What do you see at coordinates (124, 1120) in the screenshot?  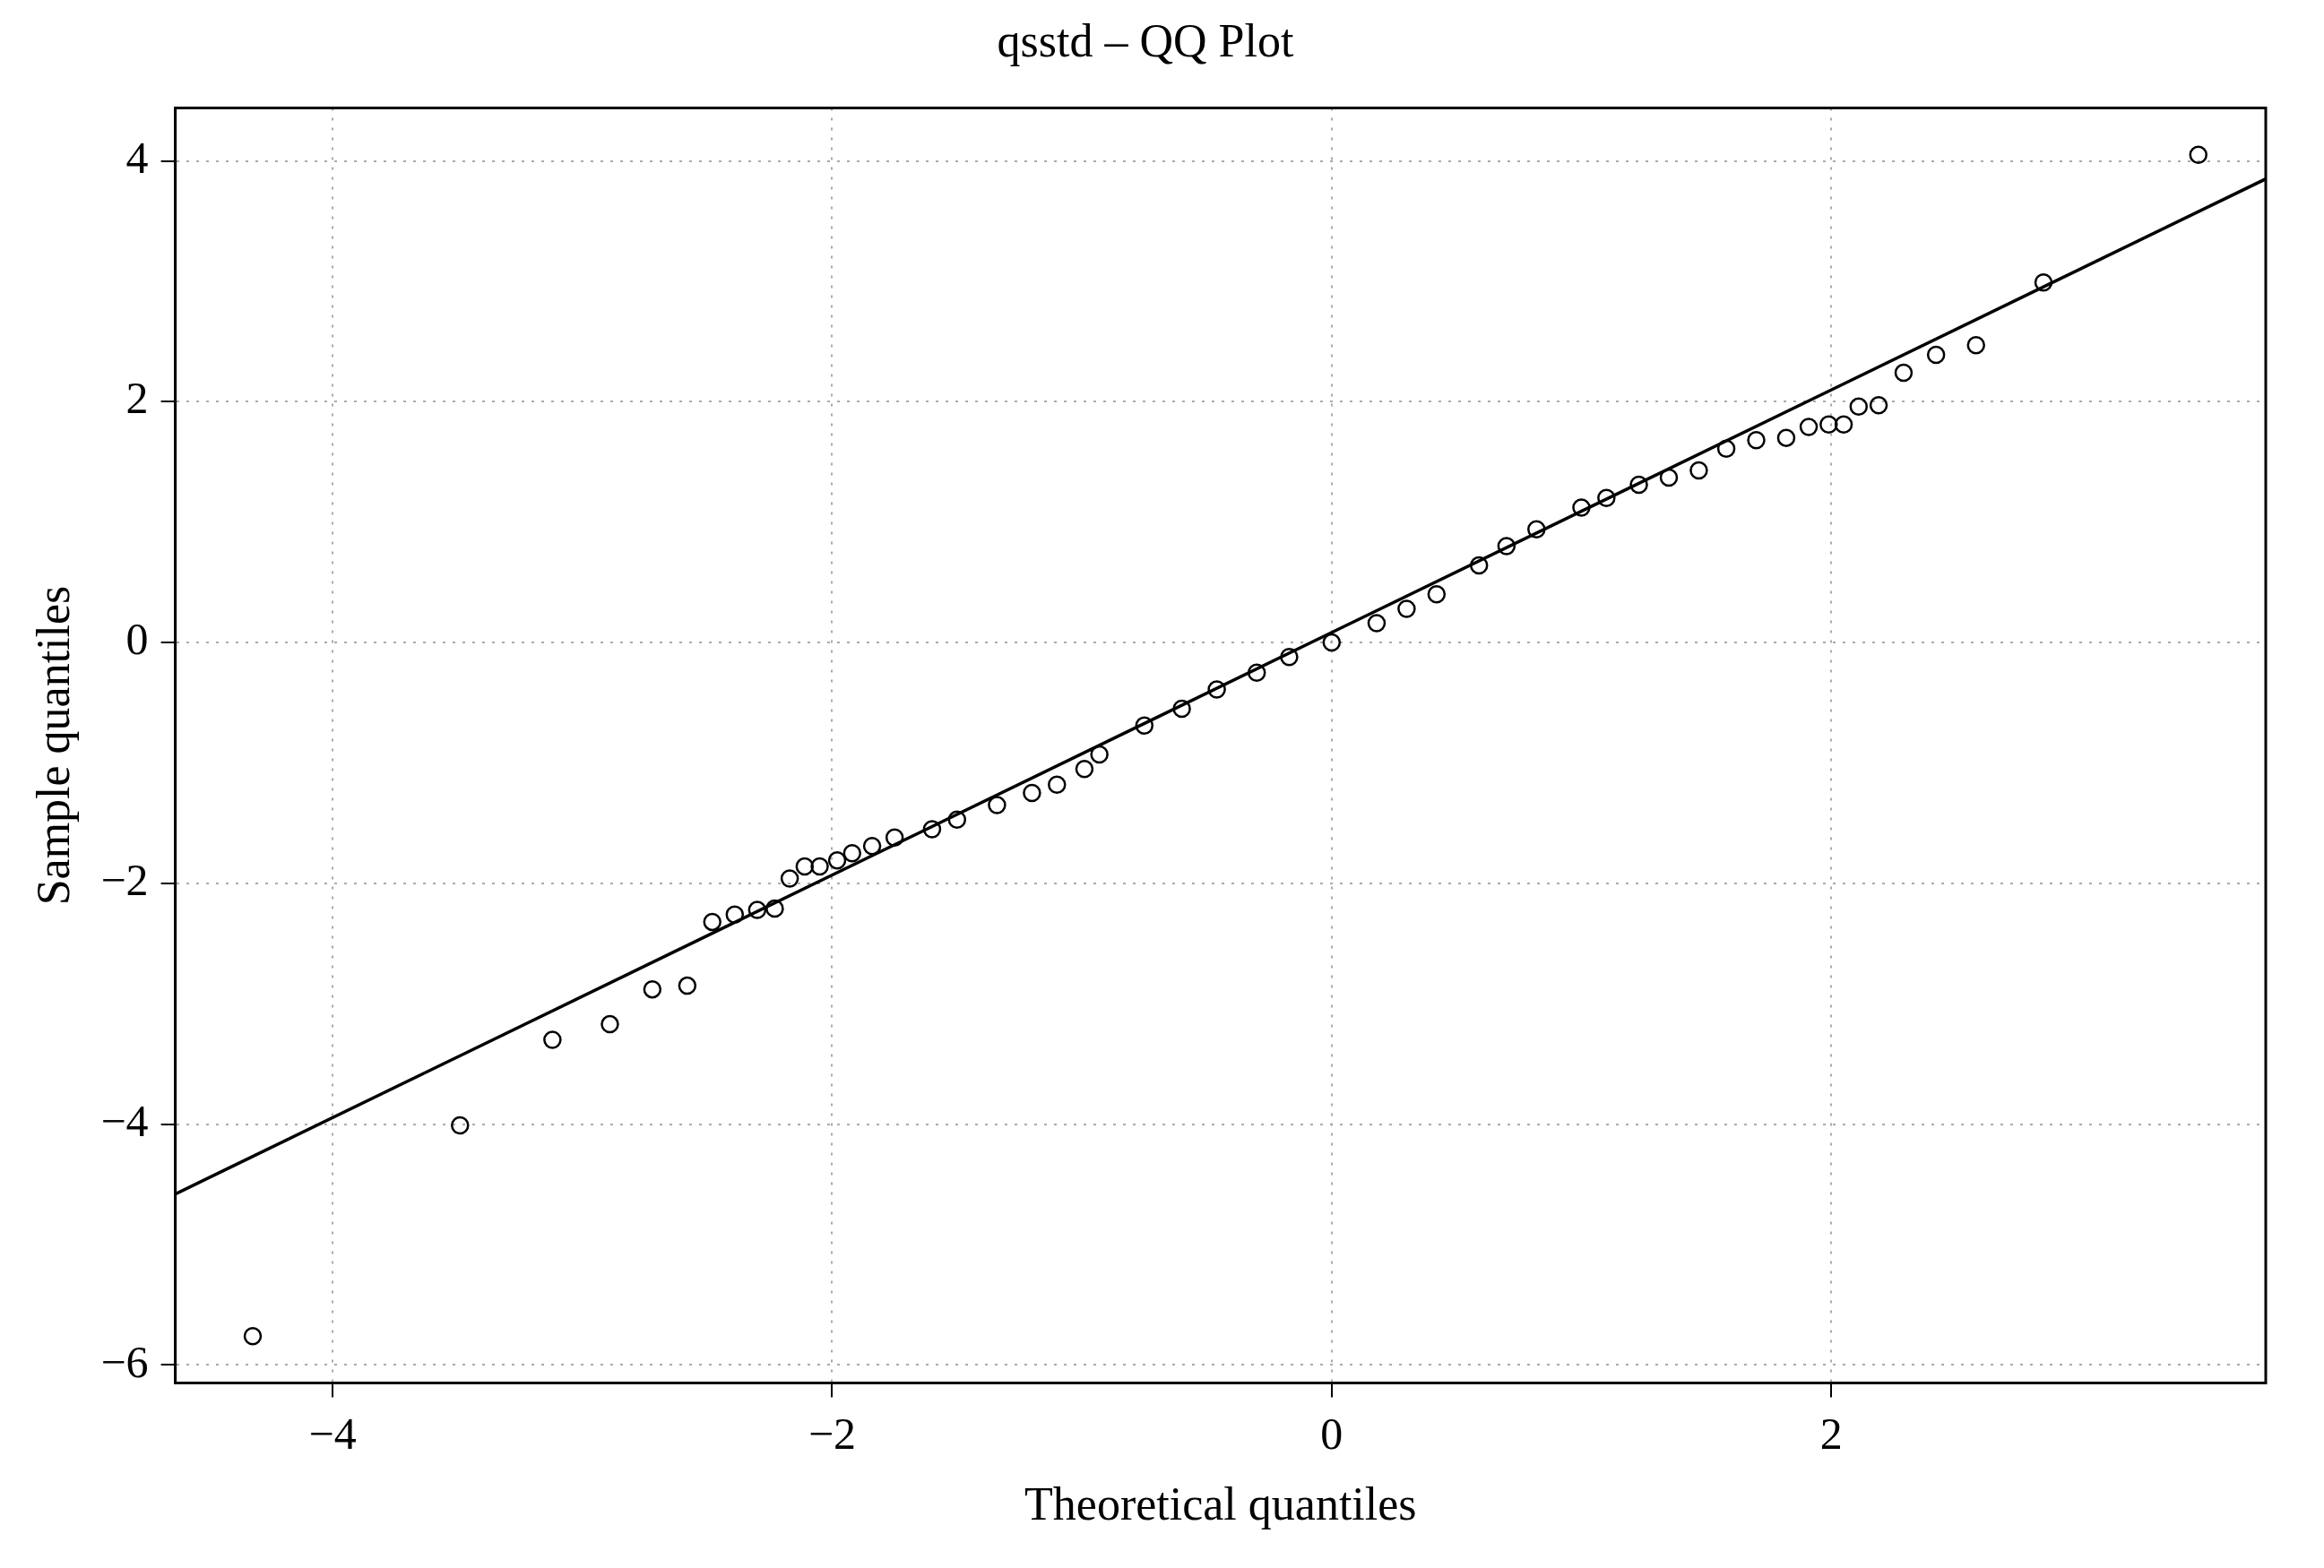 I see `y-tick-label: −4` at bounding box center [124, 1120].